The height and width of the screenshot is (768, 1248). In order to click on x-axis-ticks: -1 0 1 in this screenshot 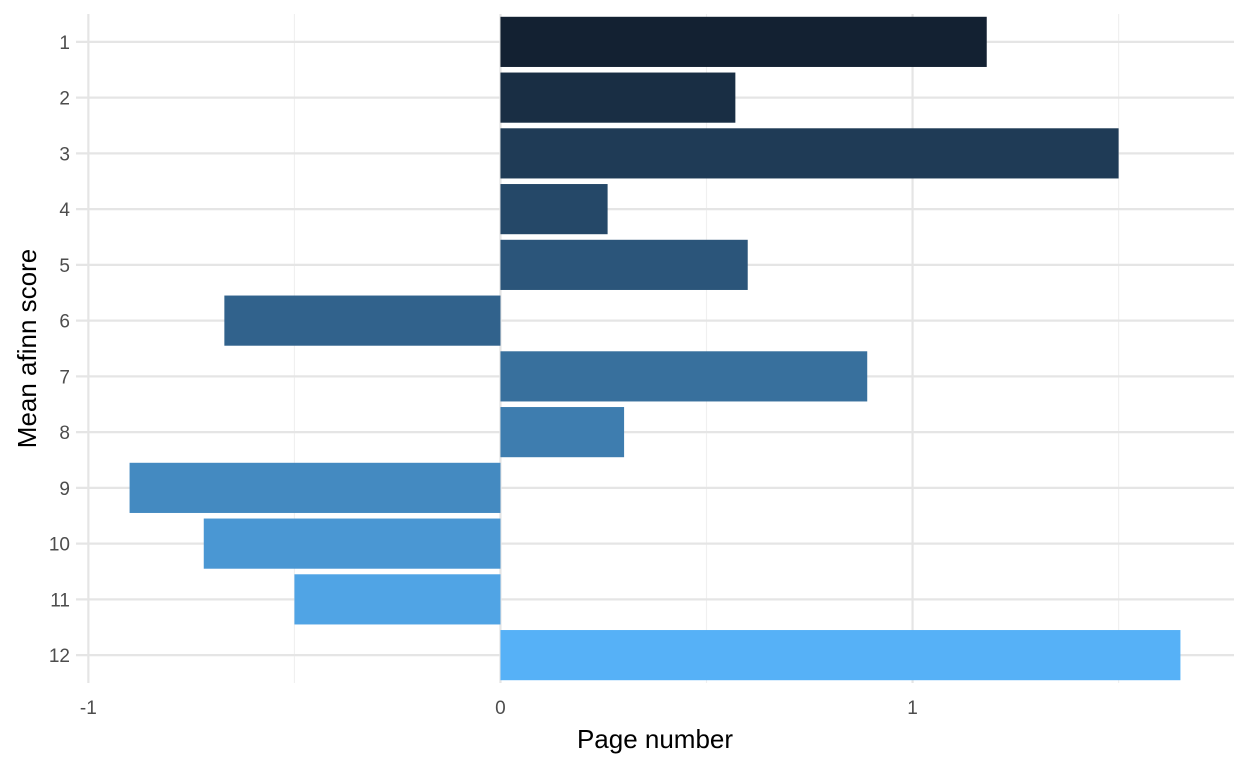, I will do `click(499, 708)`.